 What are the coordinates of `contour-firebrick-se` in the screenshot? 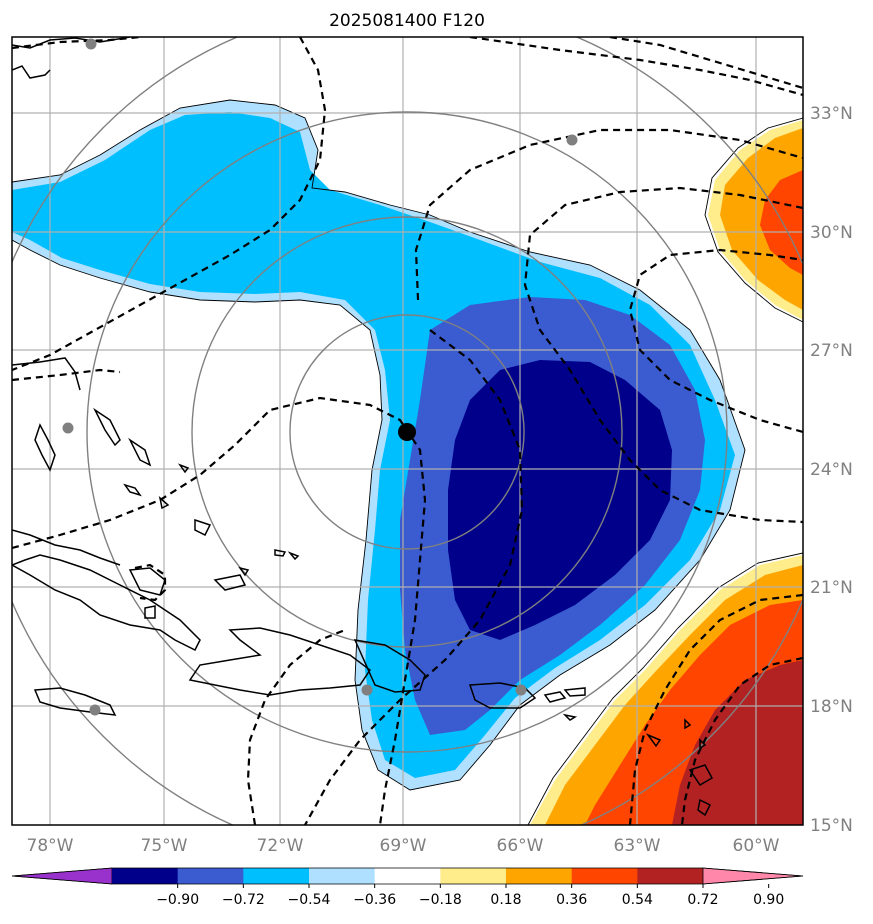 It's located at (737, 742).